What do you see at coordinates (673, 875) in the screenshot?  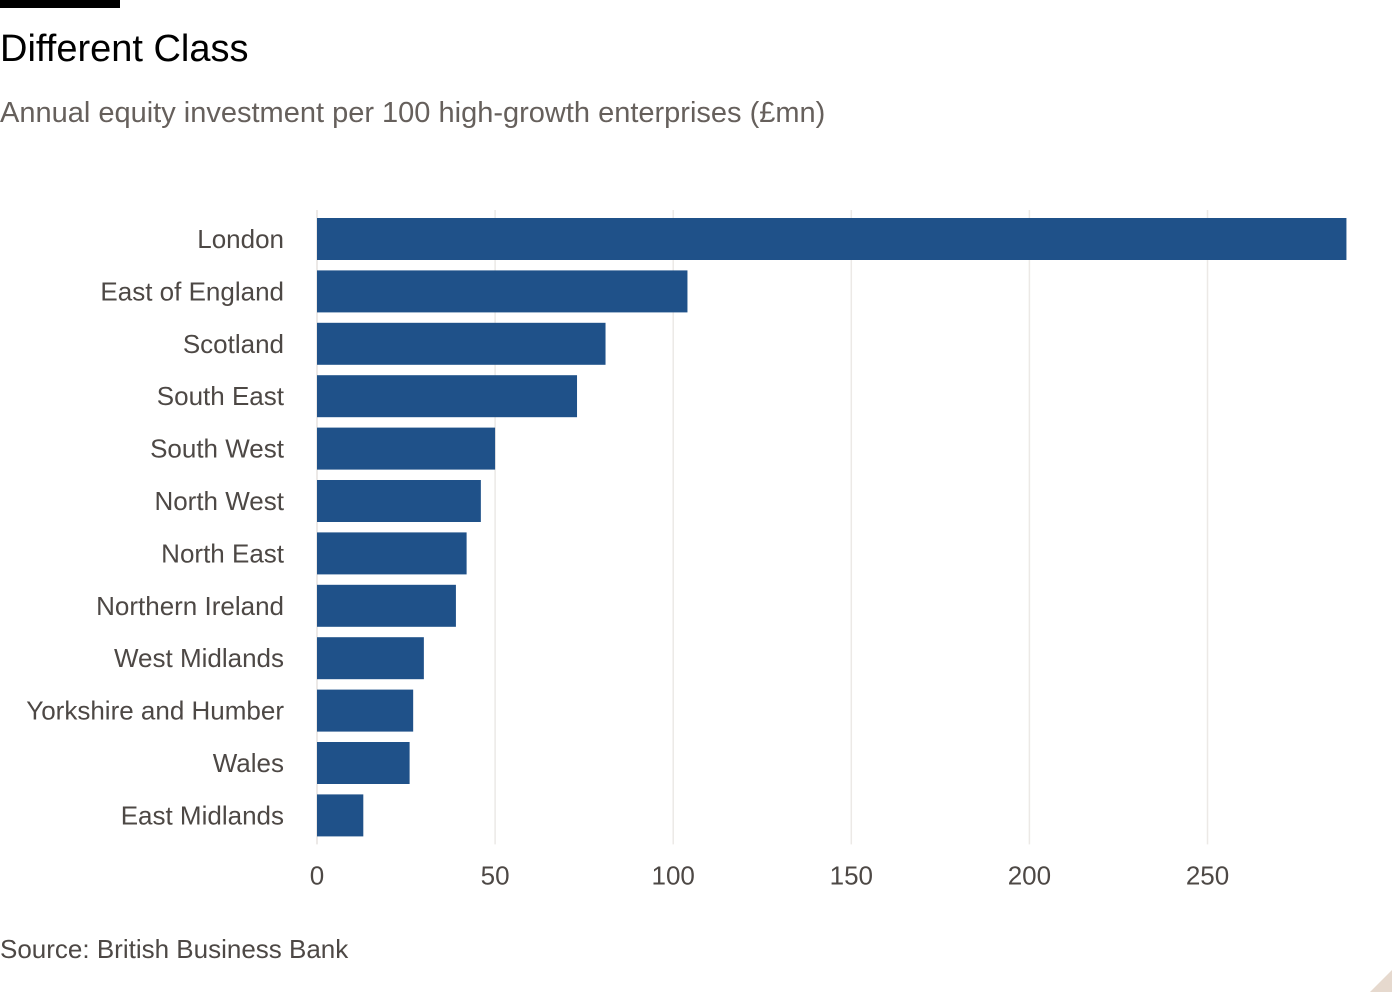 I see `x-tick-label: 100` at bounding box center [673, 875].